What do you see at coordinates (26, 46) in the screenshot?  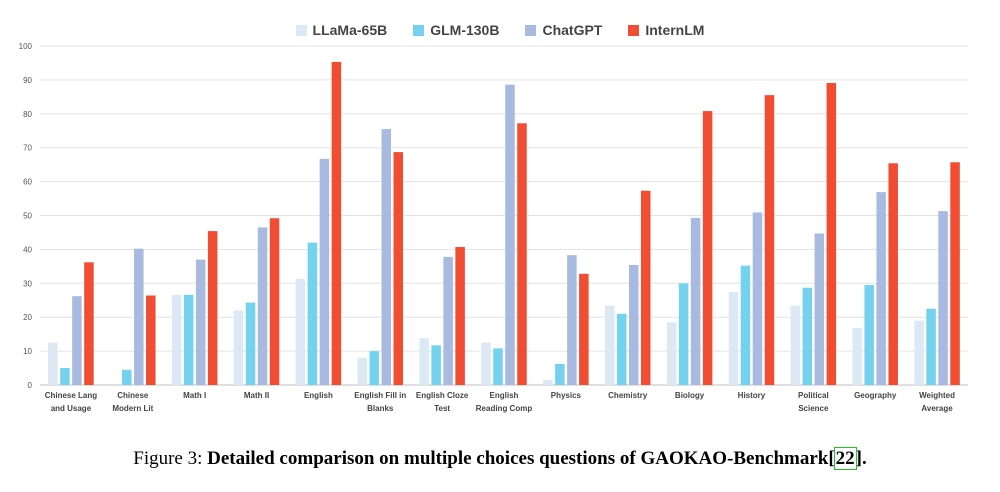 I see `y-tick-label: 100` at bounding box center [26, 46].